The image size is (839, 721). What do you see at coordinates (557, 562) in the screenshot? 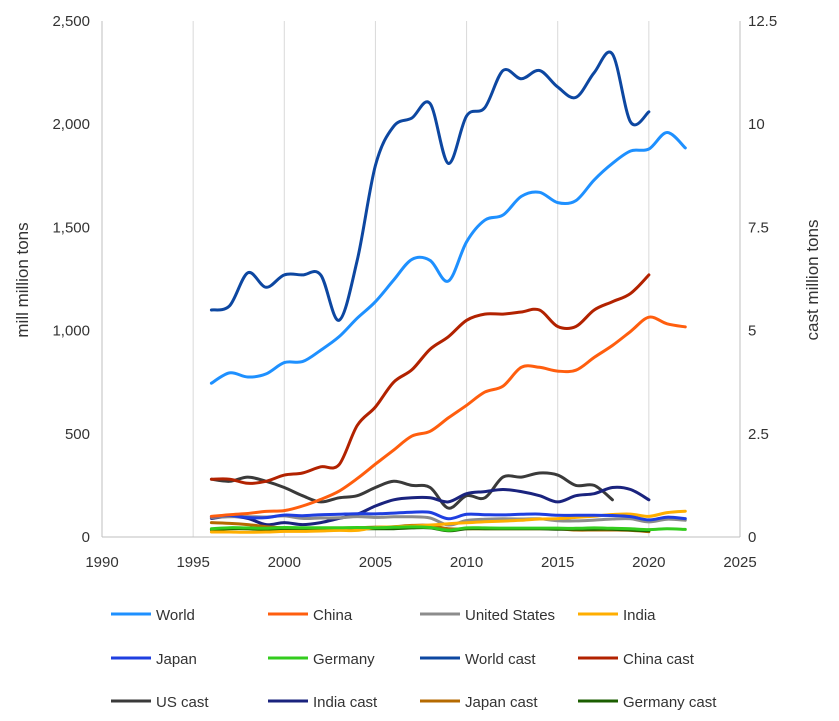
I see `x-tick-label: 2015` at bounding box center [557, 562].